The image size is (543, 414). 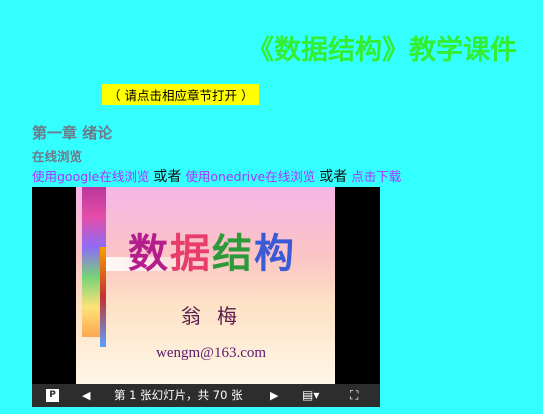 What do you see at coordinates (274, 395) in the screenshot?
I see `triangle-right-icon: ▶` at bounding box center [274, 395].